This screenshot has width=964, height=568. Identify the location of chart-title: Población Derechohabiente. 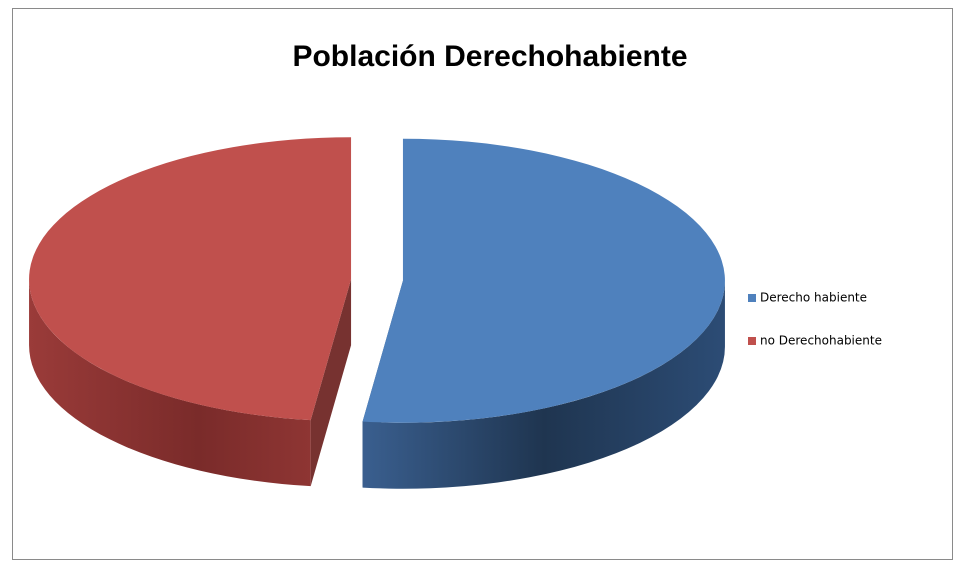
(489, 56).